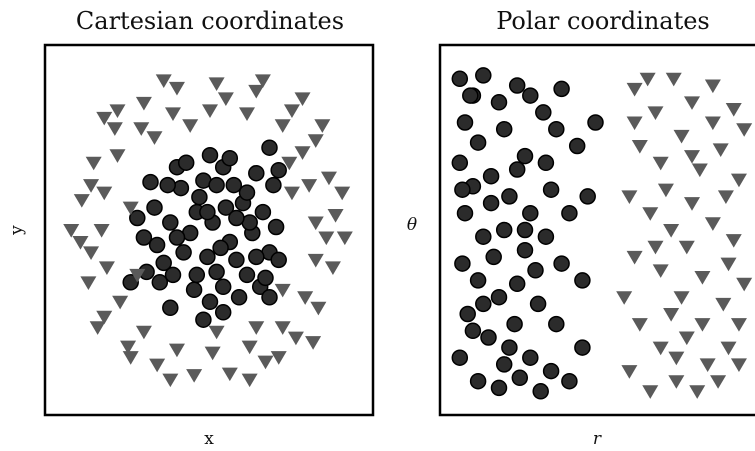 The image size is (755, 451). I want to click on polar-x-axis-label: r, so click(597, 439).